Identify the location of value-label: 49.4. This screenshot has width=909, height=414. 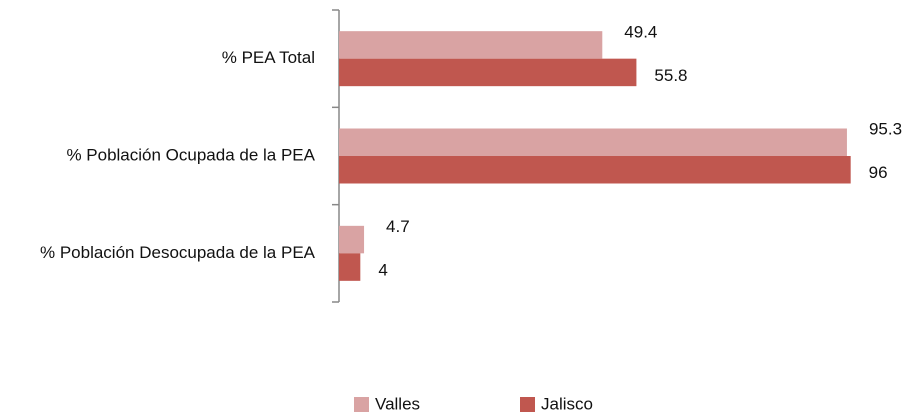
(640, 31).